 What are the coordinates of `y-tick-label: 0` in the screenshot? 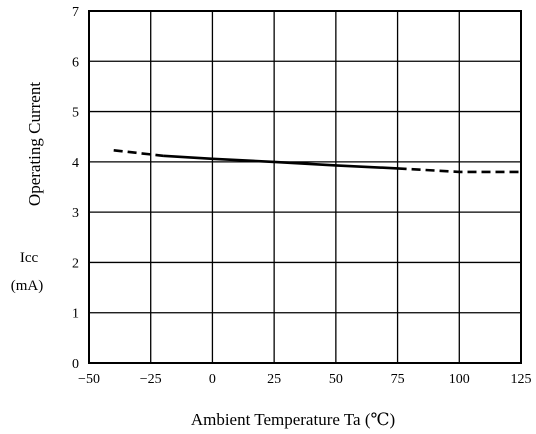 It's located at (75, 364).